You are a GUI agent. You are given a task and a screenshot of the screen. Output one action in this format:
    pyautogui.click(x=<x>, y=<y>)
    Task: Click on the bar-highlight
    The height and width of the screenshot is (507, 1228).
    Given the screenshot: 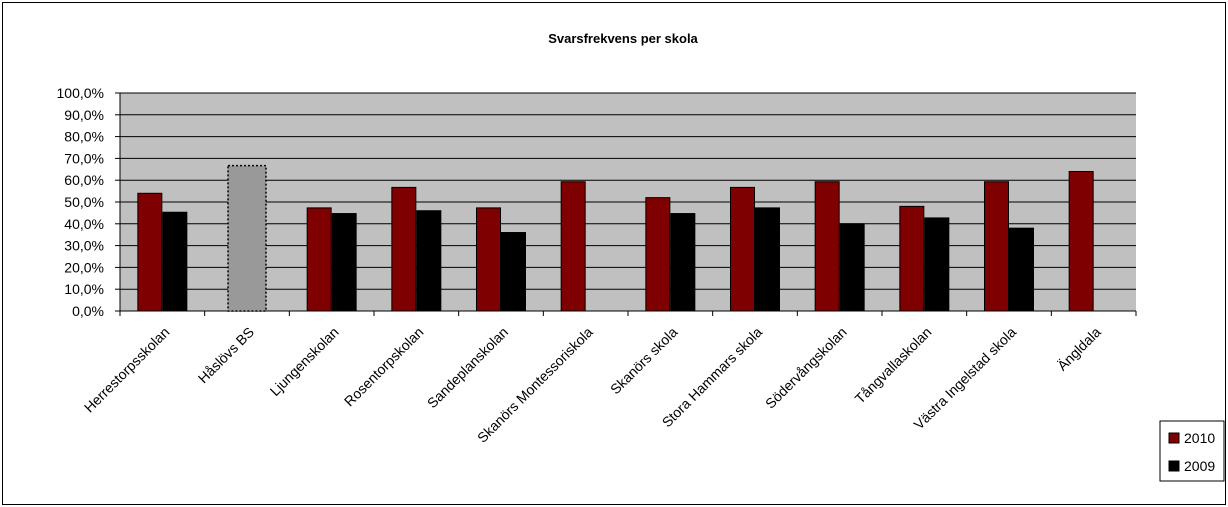 What is the action you would take?
    pyautogui.click(x=247, y=238)
    